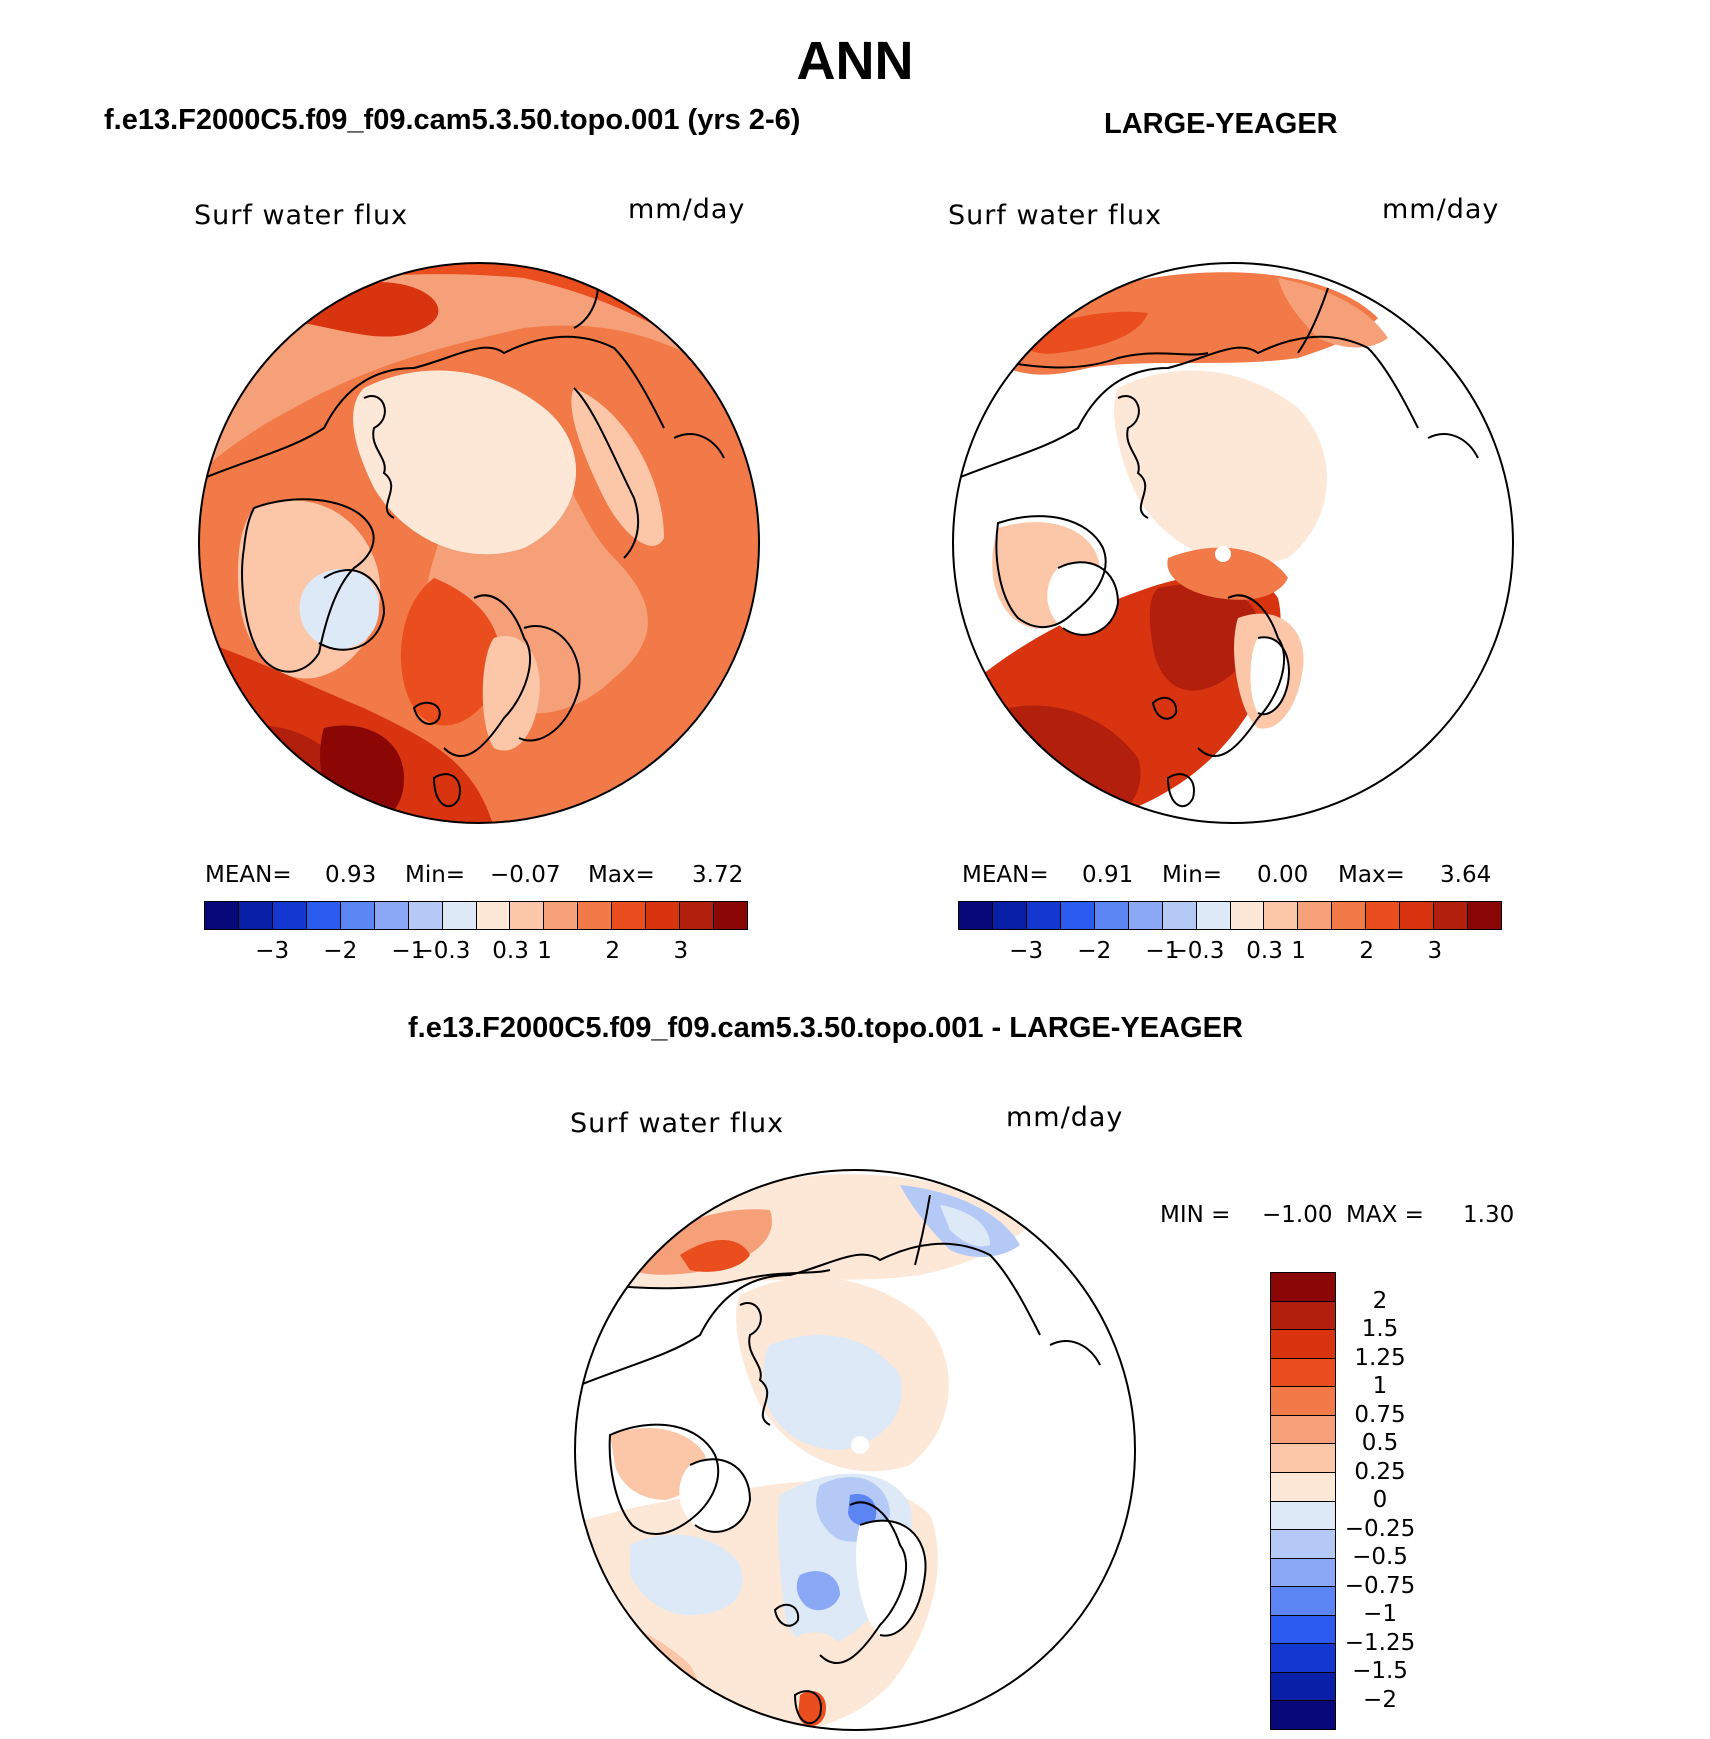  What do you see at coordinates (687, 209) in the screenshot?
I see `left-units-label: mm/day` at bounding box center [687, 209].